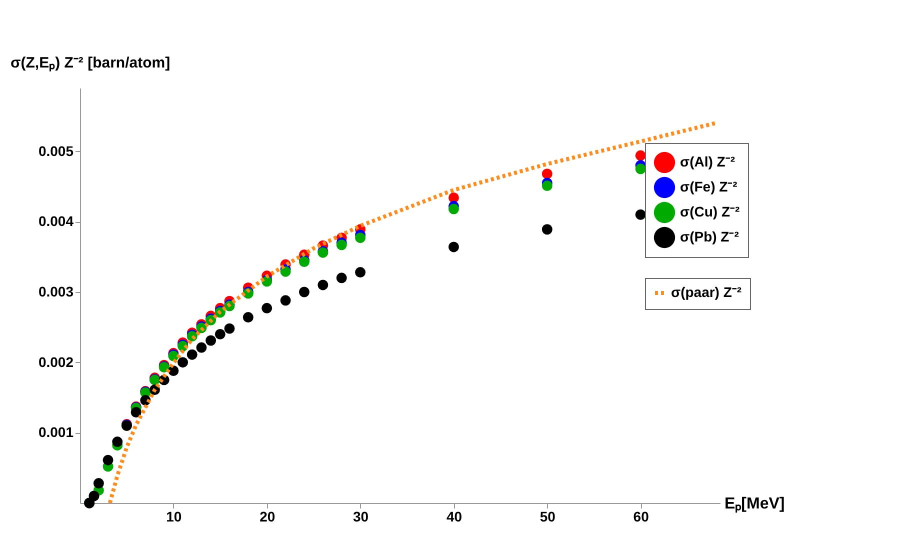 This screenshot has width=906, height=538. I want to click on legend-label: σ(Pb) Z⁻², so click(710, 236).